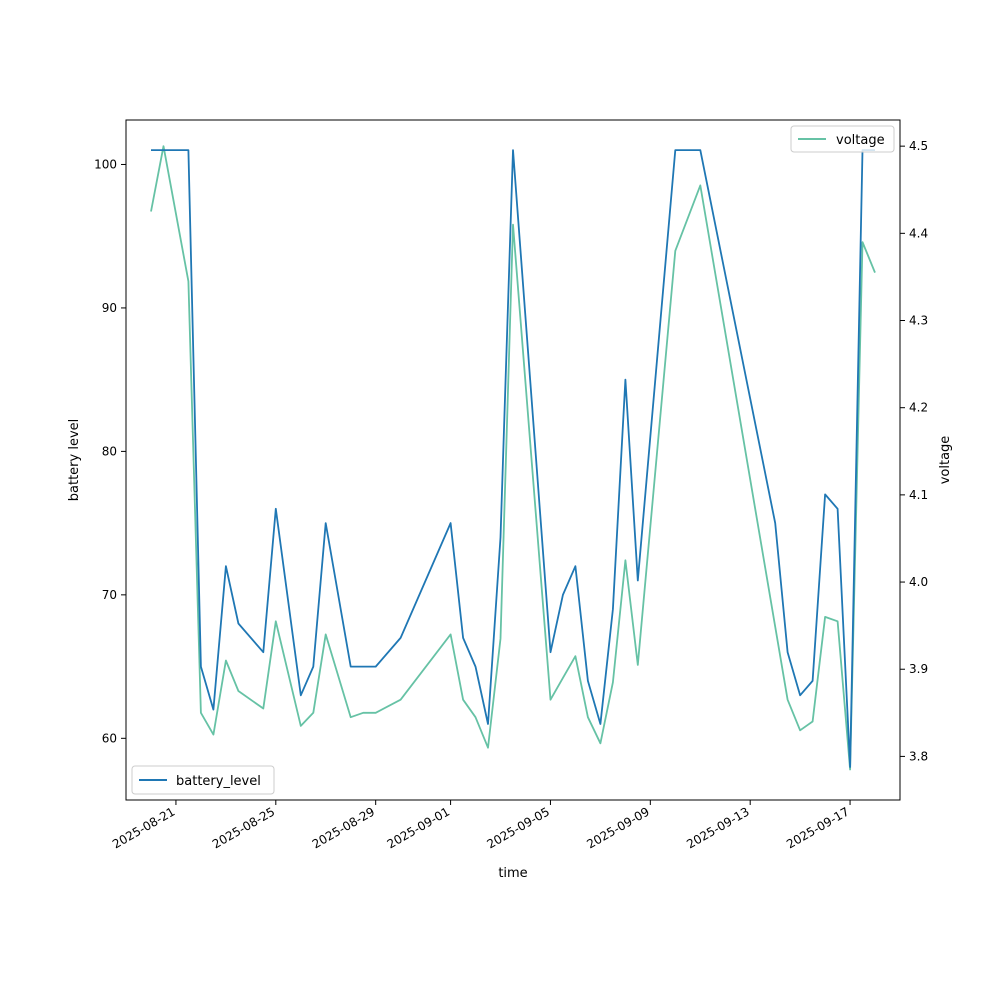 Image resolution: width=1000 pixels, height=1000 pixels. What do you see at coordinates (74, 460) in the screenshot?
I see `y-axis-label: battery level` at bounding box center [74, 460].